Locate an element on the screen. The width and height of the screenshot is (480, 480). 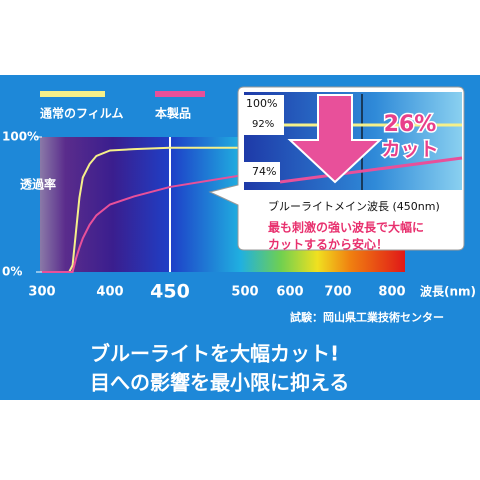
x-tick-label: 800 is located at coordinates (391, 292).